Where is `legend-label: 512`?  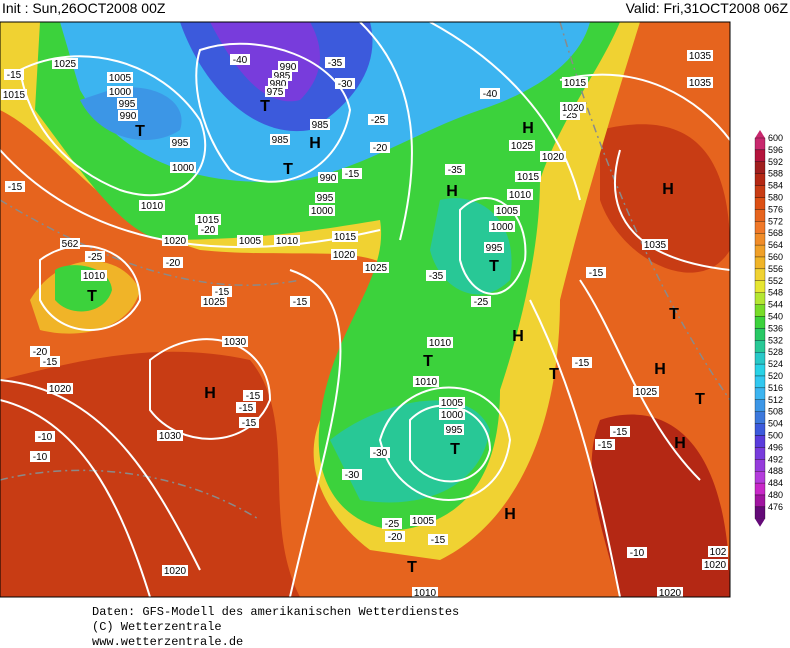 legend-label: 512 is located at coordinates (775, 400).